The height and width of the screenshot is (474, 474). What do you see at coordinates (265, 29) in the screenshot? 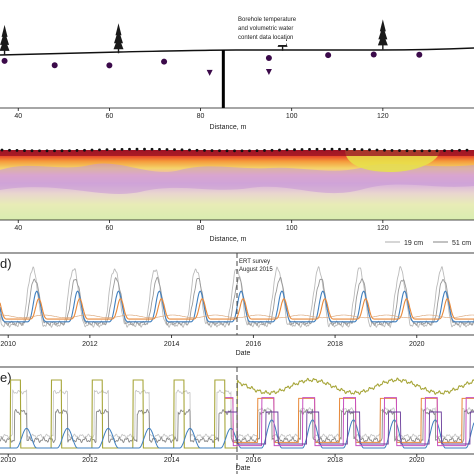
I see `borehole-label-line-2: and volumetric water` at bounding box center [265, 29].